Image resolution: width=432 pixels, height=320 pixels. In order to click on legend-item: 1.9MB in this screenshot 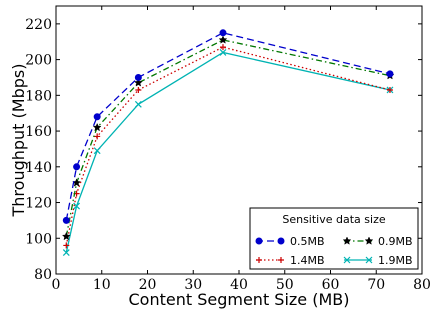, I will do `click(378, 260)`.